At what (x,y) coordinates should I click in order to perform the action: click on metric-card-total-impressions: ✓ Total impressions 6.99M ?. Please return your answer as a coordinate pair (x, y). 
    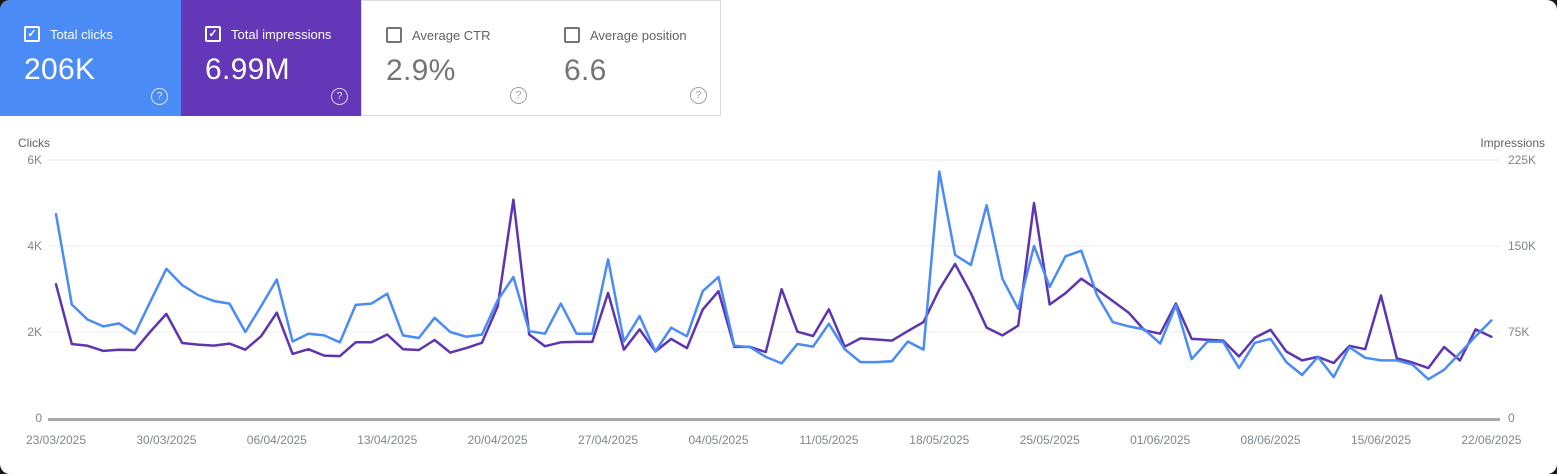
    Looking at the image, I should click on (271, 58).